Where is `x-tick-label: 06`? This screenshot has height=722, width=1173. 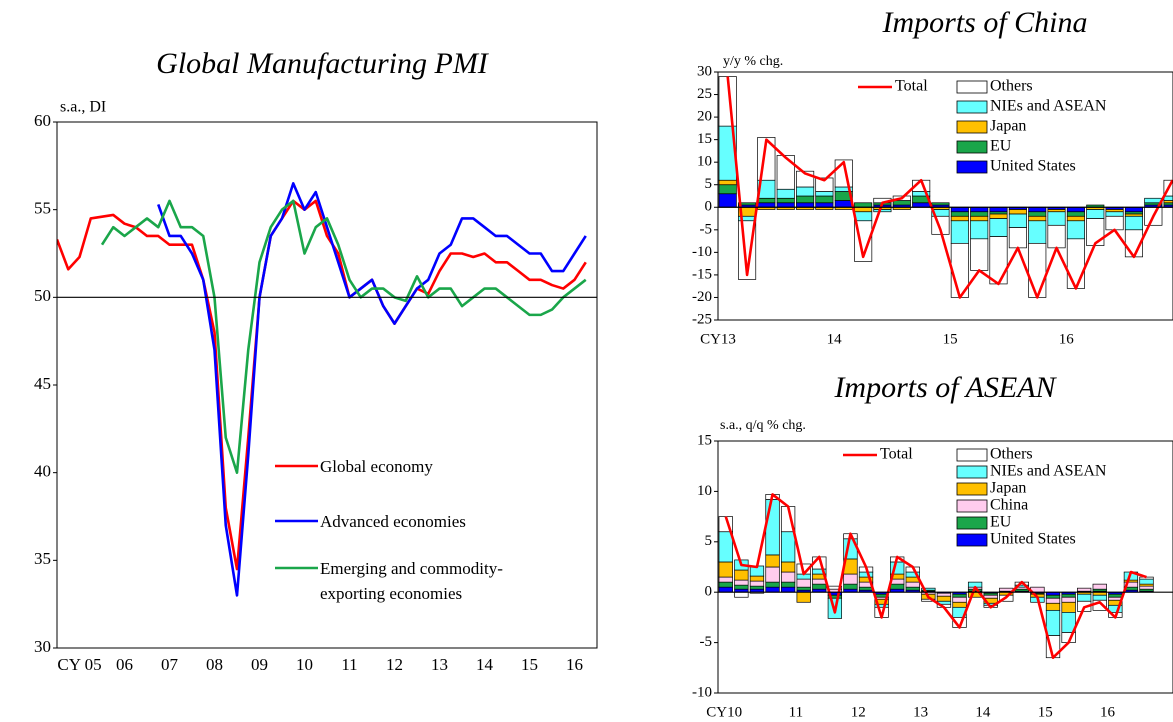
x-tick-label: 06 is located at coordinates (124, 664).